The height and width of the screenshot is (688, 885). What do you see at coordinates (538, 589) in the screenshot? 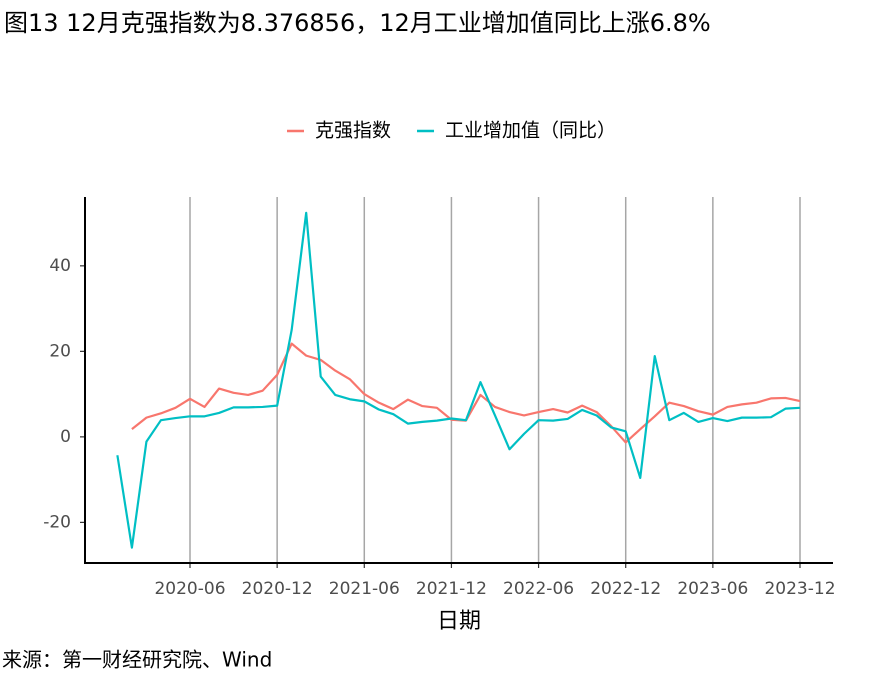
I see `x-tick-label: 2022-06` at bounding box center [538, 589].